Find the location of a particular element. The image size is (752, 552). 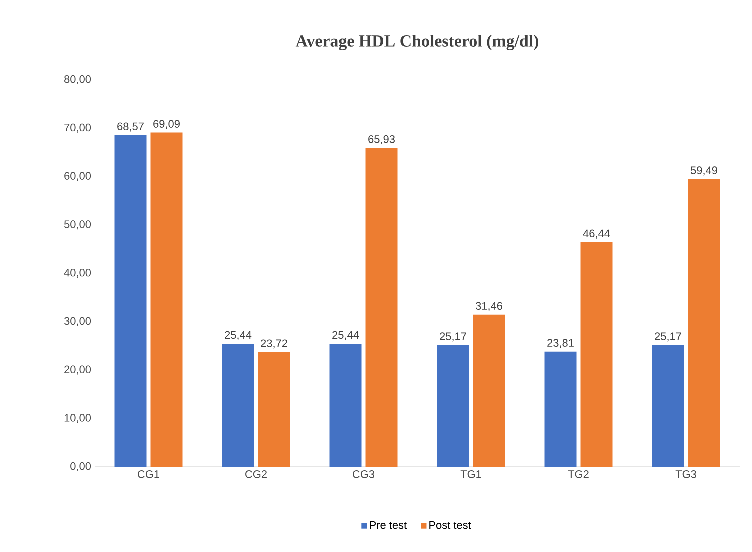

y-tick-label: 40,00 is located at coordinates (78, 273).